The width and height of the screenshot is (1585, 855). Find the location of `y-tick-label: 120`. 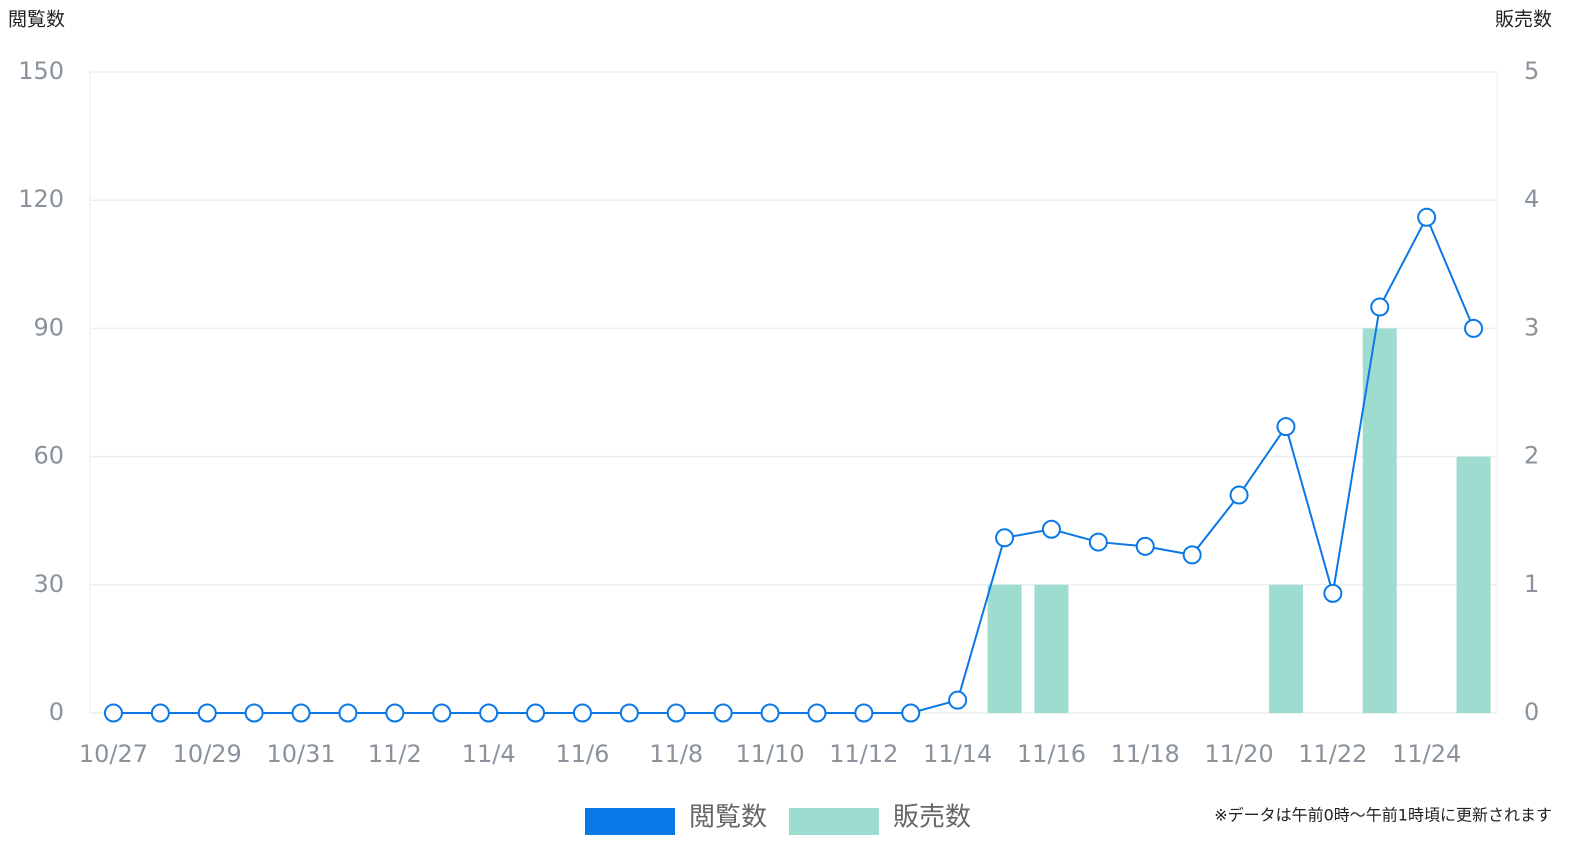

y-tick-label: 120 is located at coordinates (41, 199).